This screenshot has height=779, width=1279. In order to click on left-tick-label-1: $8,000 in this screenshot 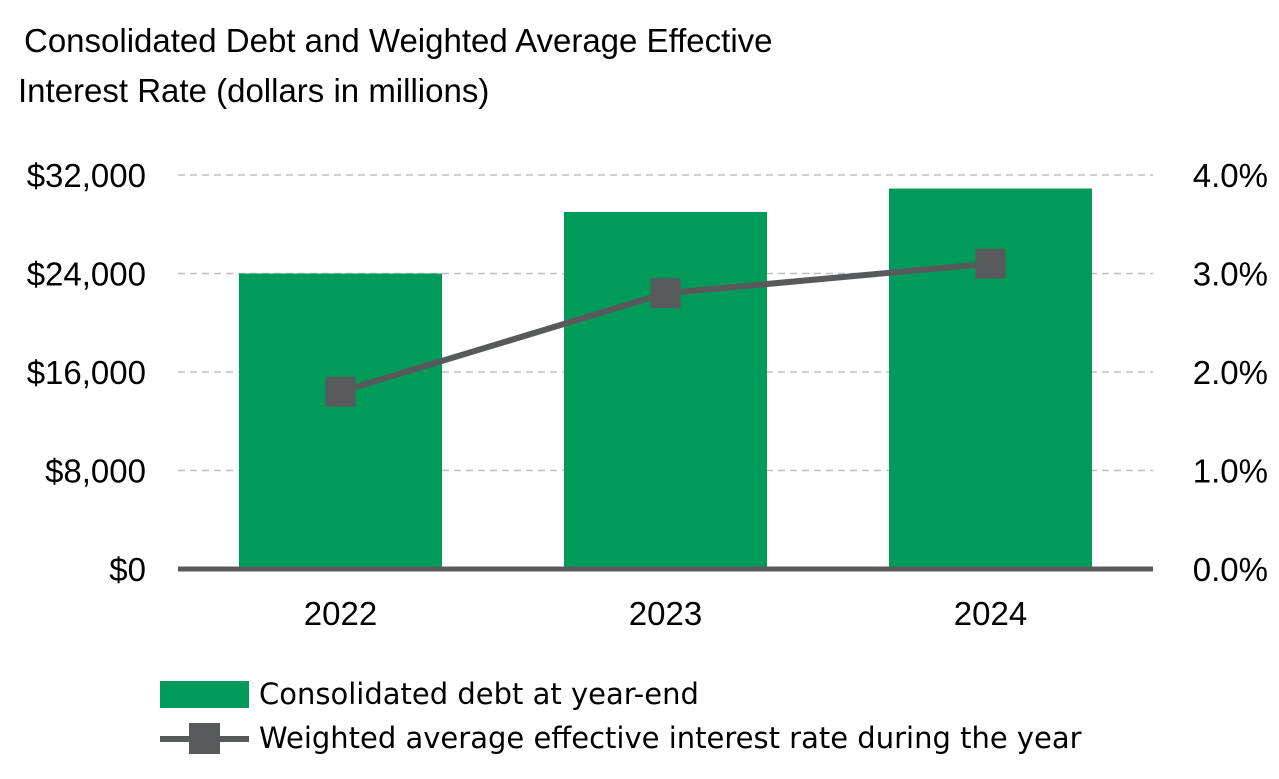, I will do `click(95, 471)`.